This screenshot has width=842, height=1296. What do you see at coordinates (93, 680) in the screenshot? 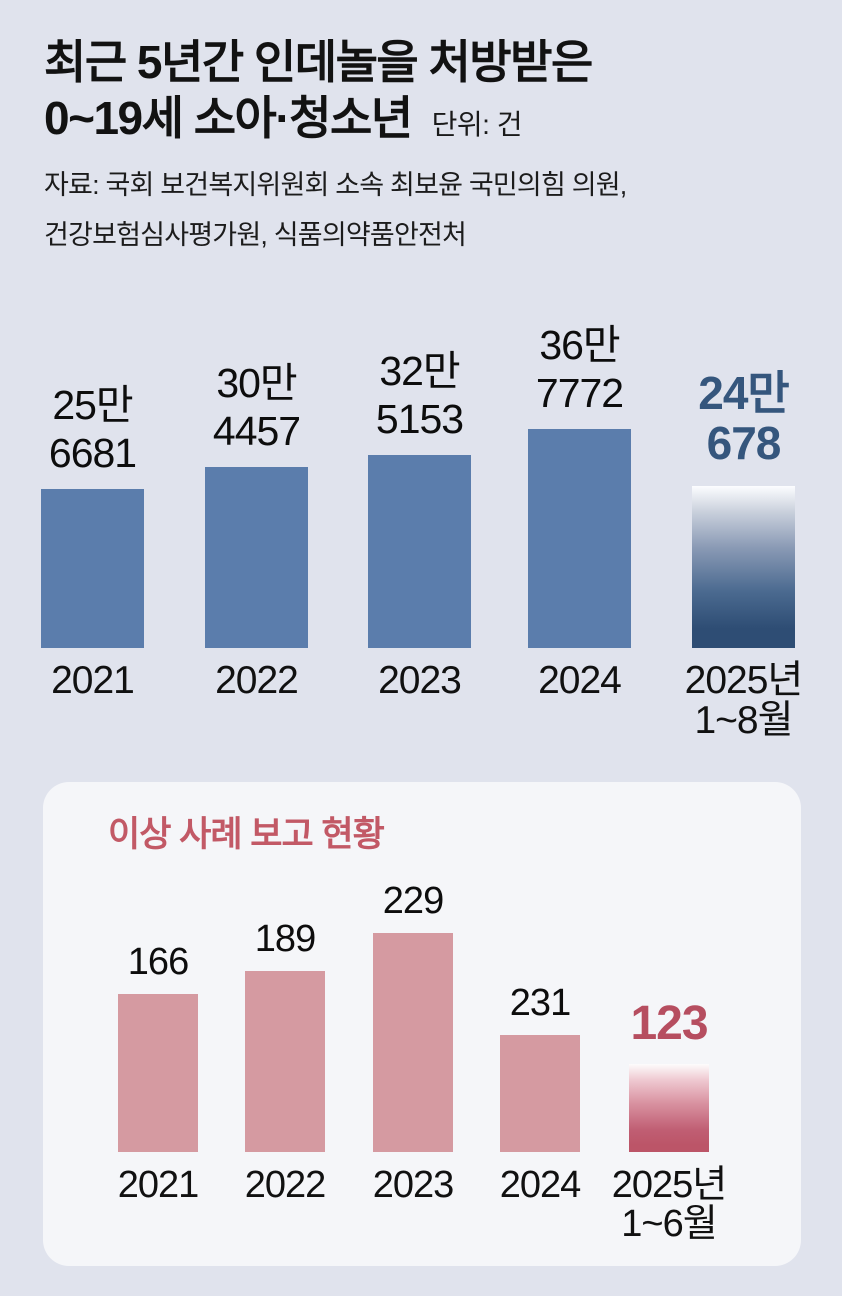
I see `category-line: 2021` at bounding box center [93, 680].